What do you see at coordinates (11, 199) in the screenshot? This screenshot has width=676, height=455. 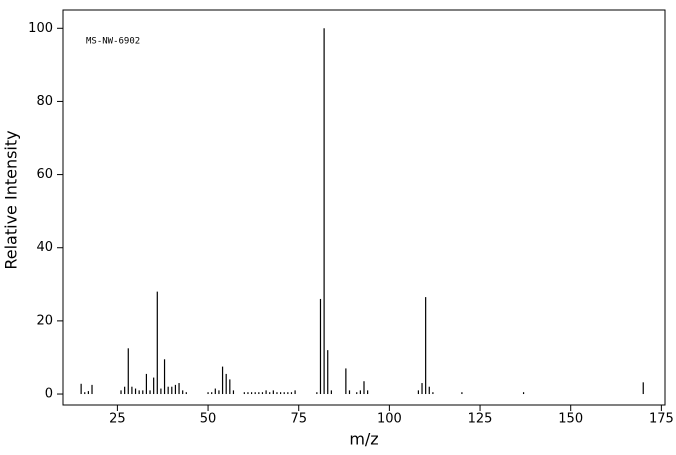 I see `y-axis-label: Relative Intensity` at bounding box center [11, 199].